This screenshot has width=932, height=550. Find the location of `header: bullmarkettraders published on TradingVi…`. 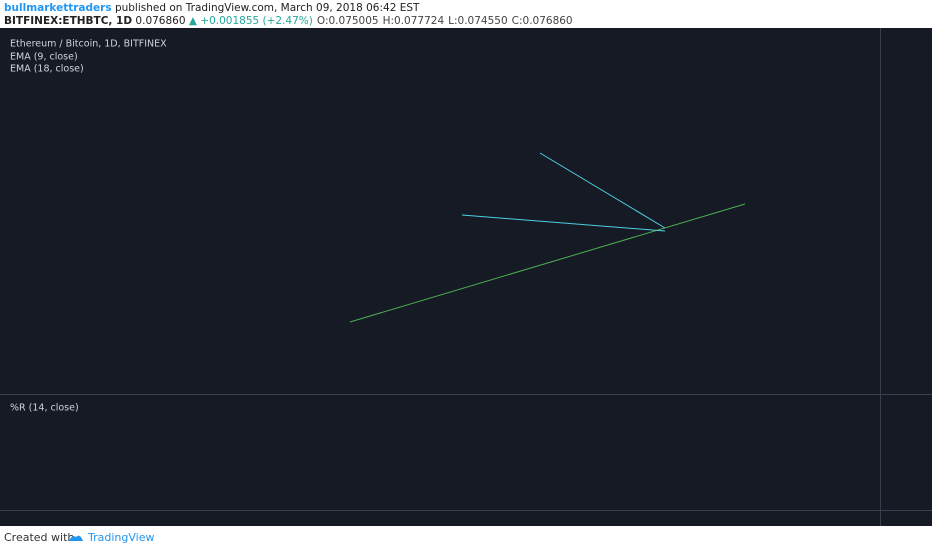

header: bullmarkettraders published on TradingVi… is located at coordinates (466, 14).